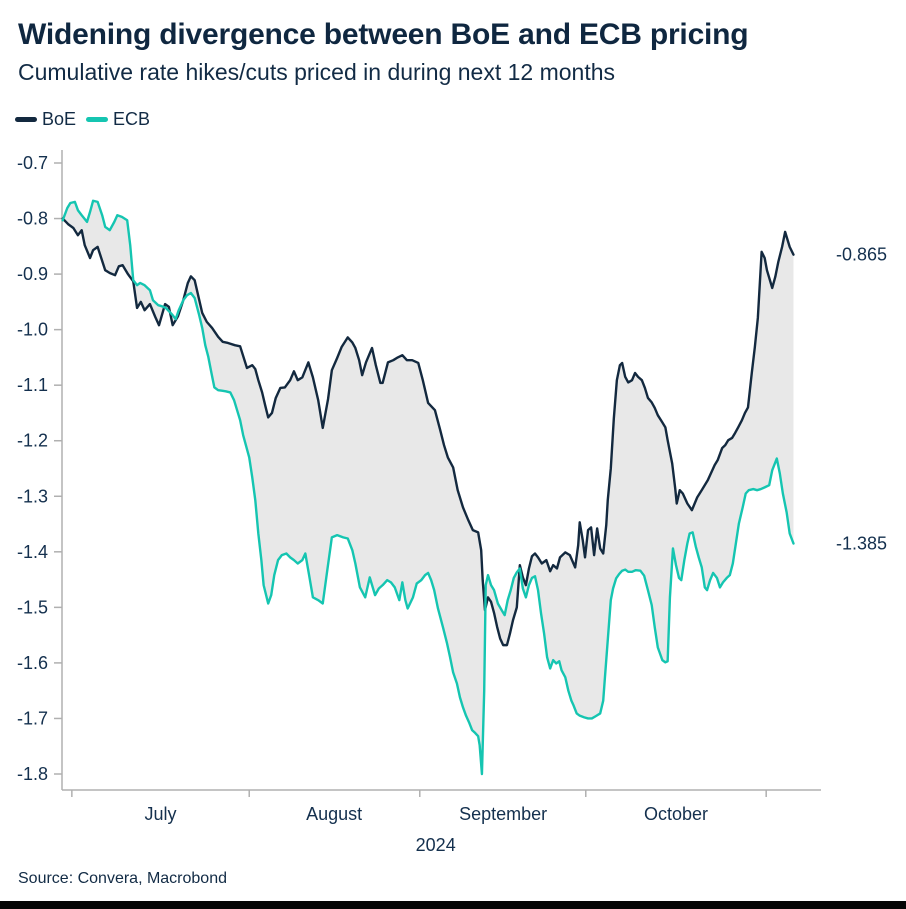 Image resolution: width=906 pixels, height=909 pixels. I want to click on boe-legend-swatch, so click(26, 119).